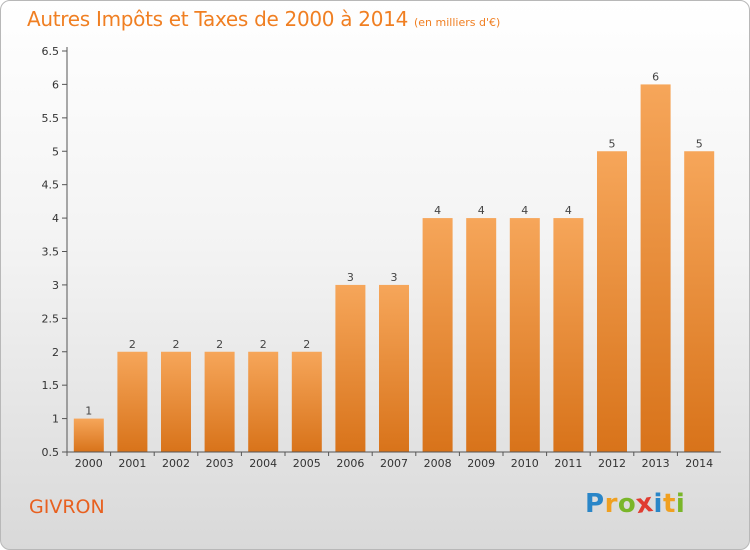 This screenshot has width=750, height=550. I want to click on logo-letter: P, so click(595, 504).